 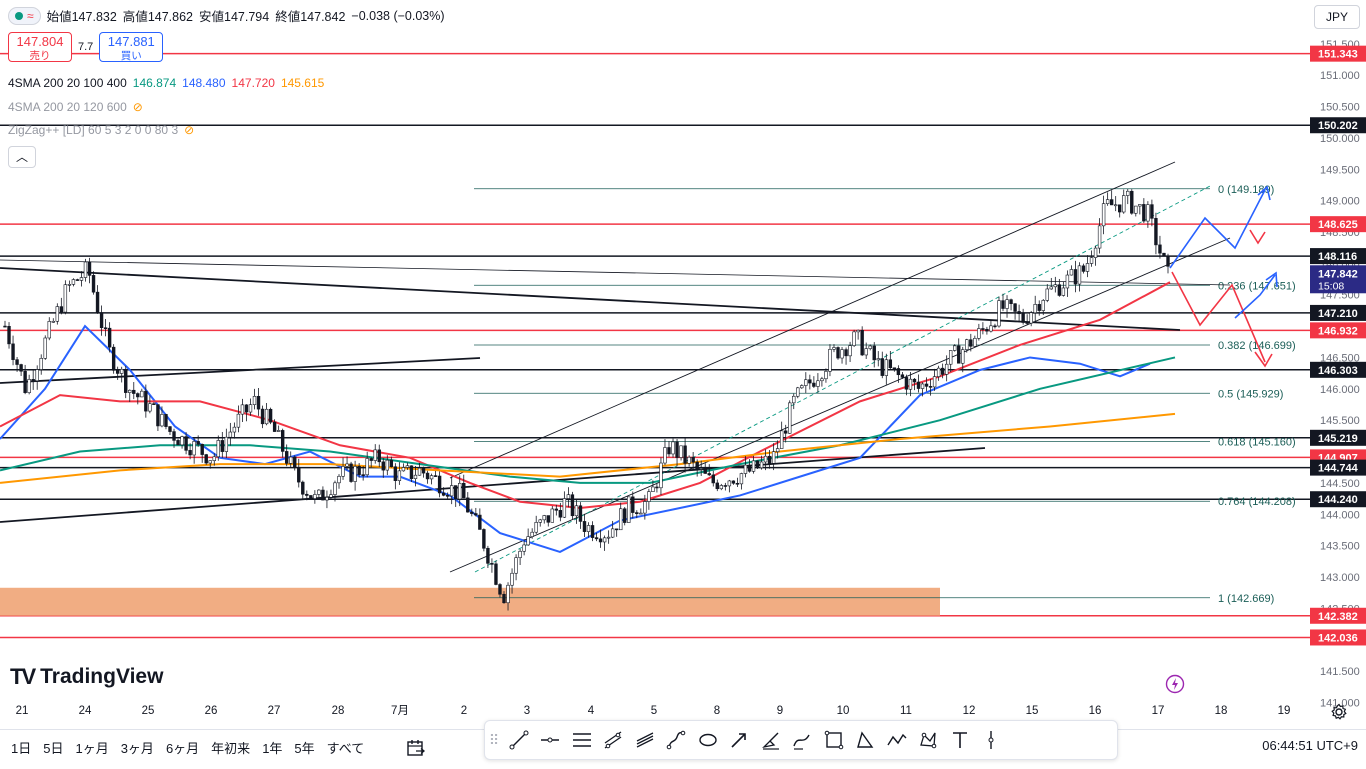 I want to click on vertical-line-icon, so click(x=992, y=740).